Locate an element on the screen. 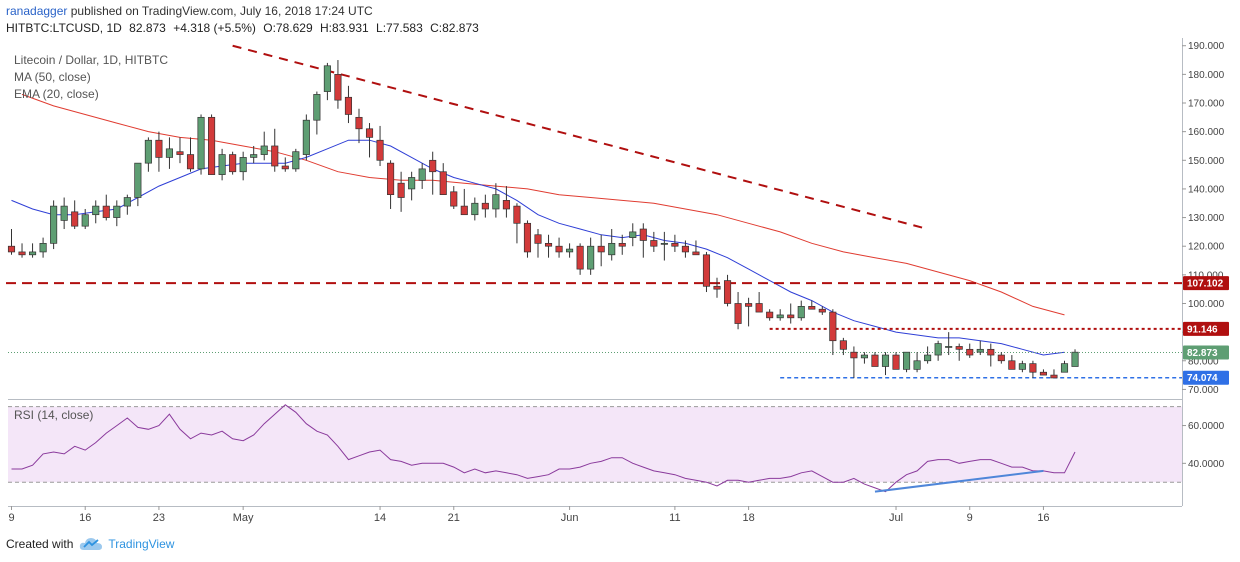 This screenshot has height=562, width=1240. date-tick-label: 16 is located at coordinates (85, 518).